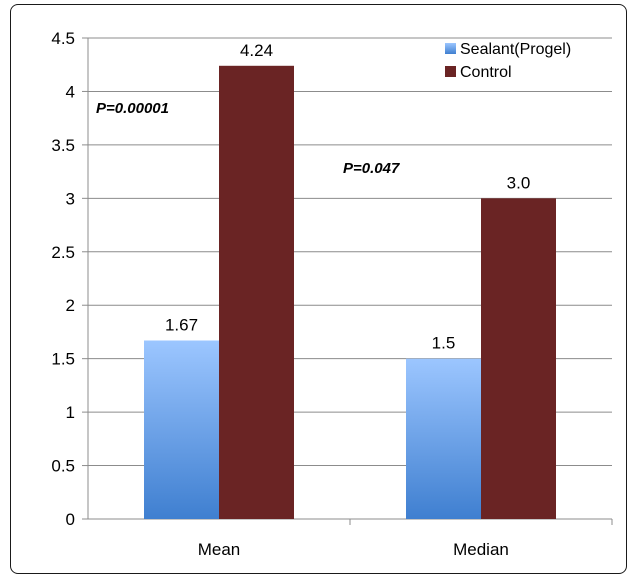  What do you see at coordinates (515, 49) in the screenshot?
I see `legend-label: Sealant(Progel)` at bounding box center [515, 49].